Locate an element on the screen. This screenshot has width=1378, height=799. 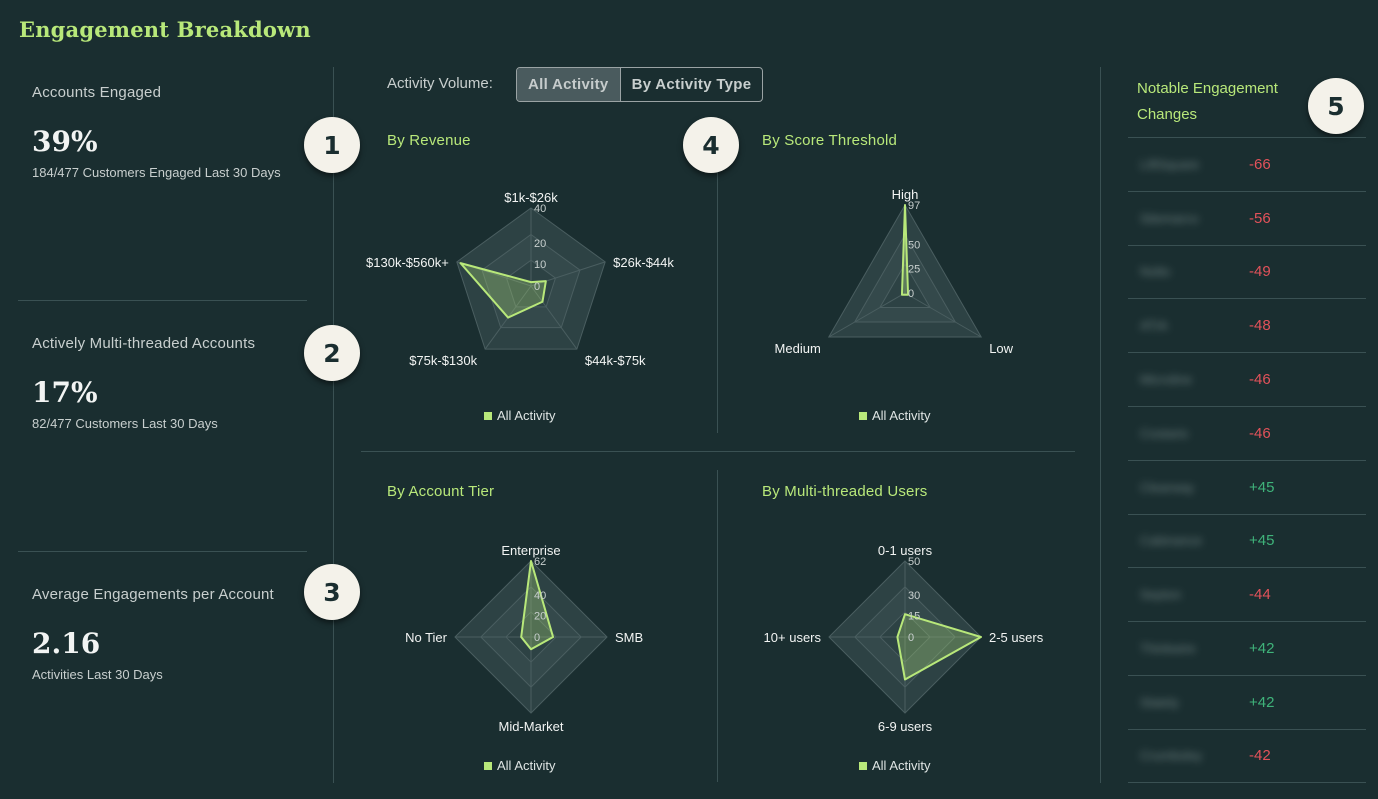
notable-changes-title: Notable Engagement Changes is located at coordinates (1217, 102).